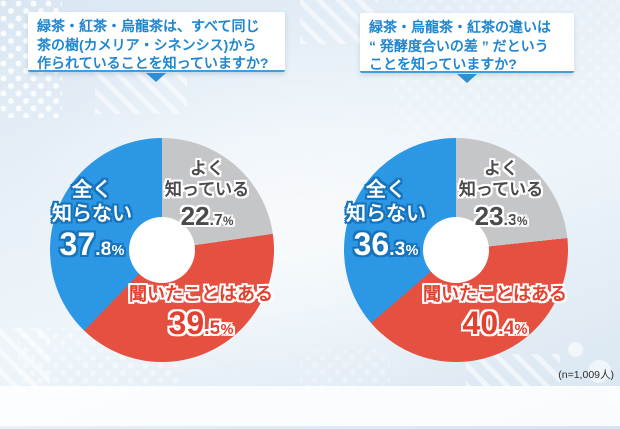 The height and width of the screenshot is (429, 620). I want to click on percent-int: 22, so click(195, 216).